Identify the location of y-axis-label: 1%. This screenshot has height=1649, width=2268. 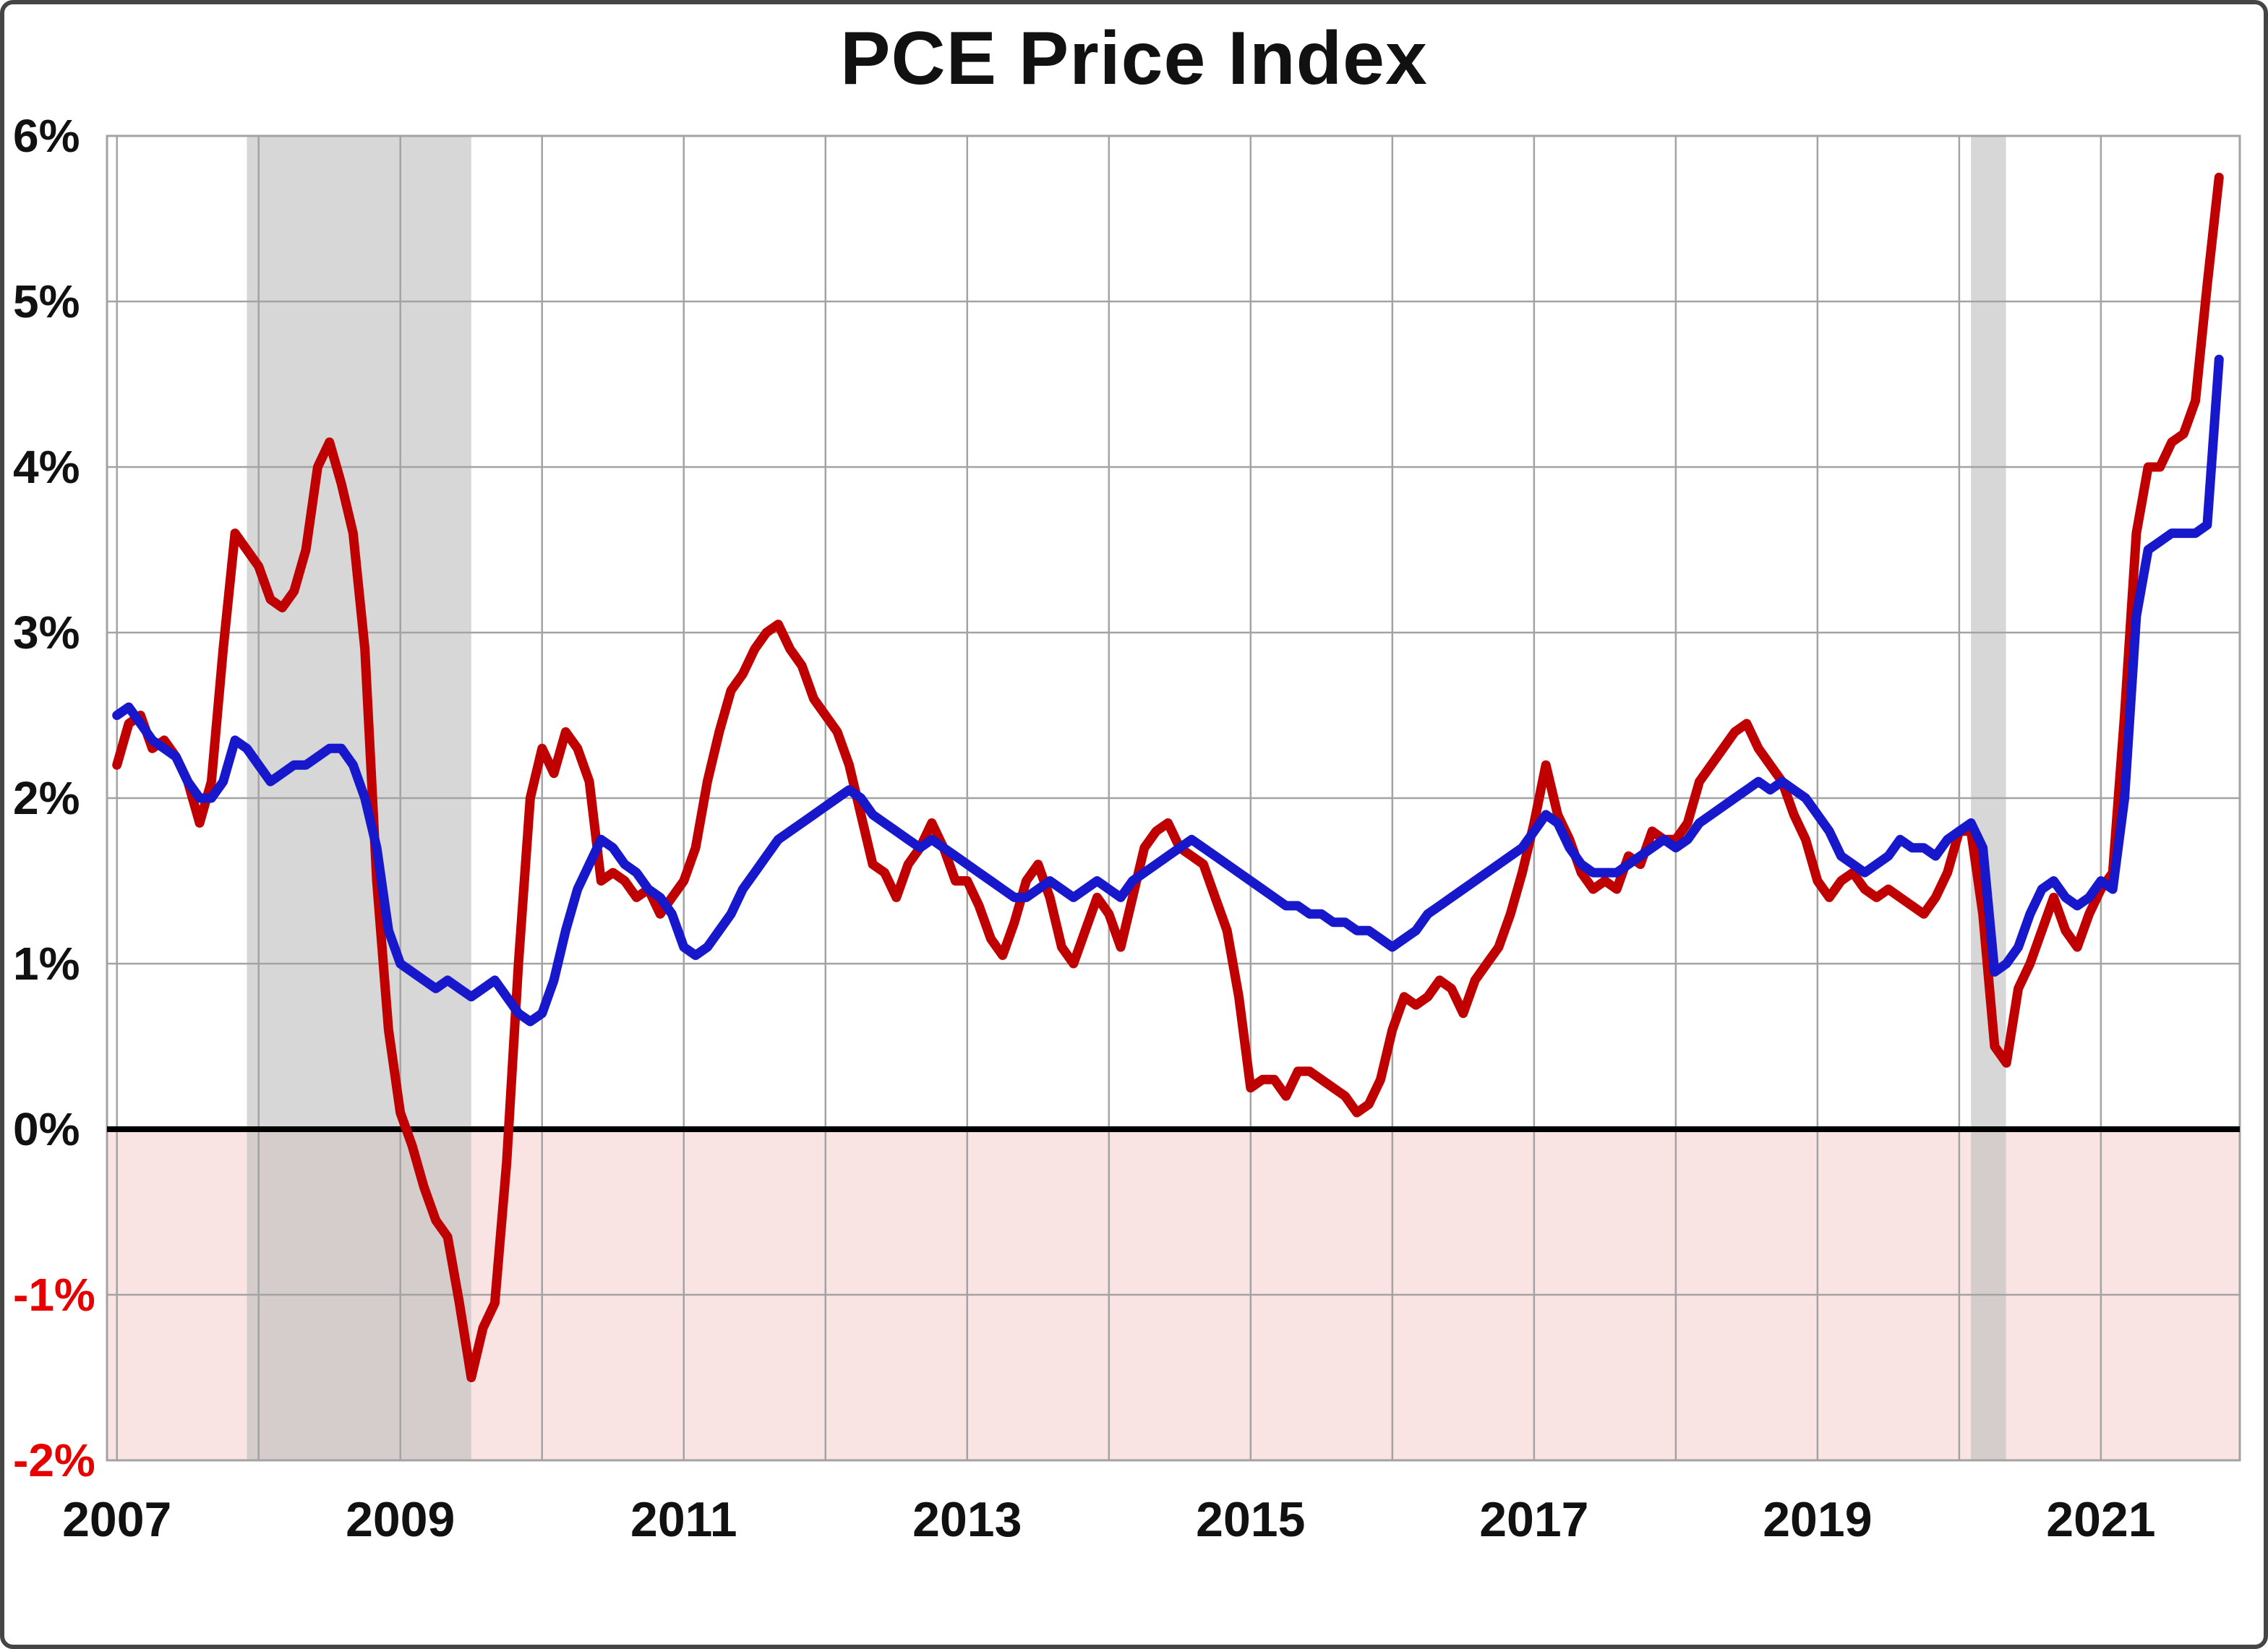
(46, 964).